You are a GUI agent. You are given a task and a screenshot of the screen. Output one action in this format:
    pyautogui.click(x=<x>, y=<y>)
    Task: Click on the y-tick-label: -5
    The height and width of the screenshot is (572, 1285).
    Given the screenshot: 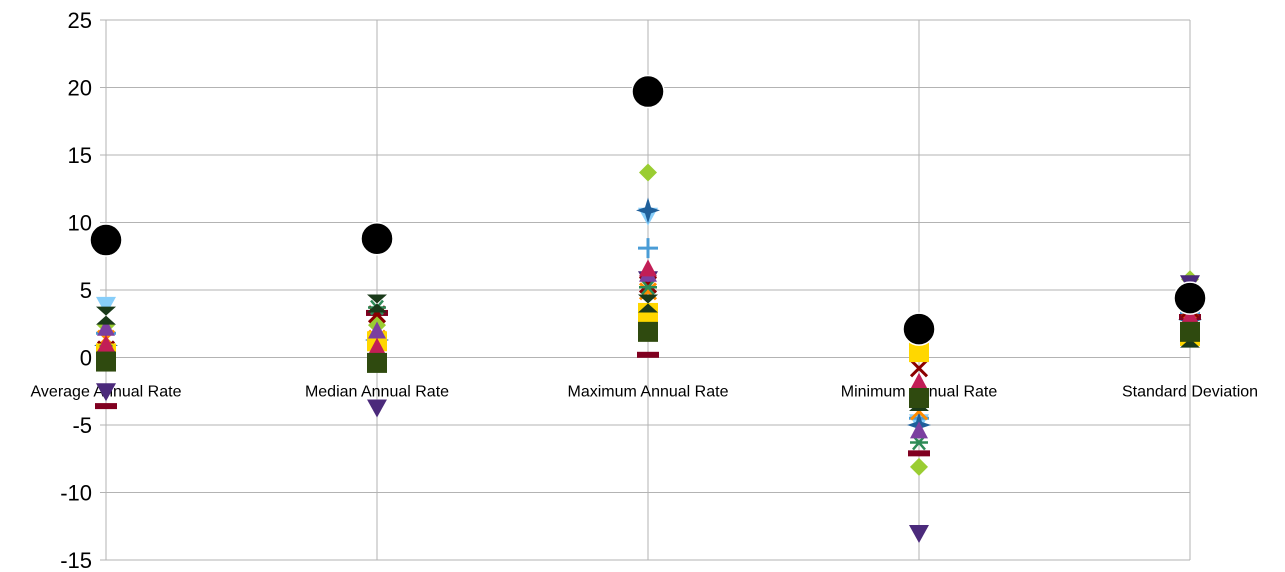 What is the action you would take?
    pyautogui.click(x=82, y=425)
    